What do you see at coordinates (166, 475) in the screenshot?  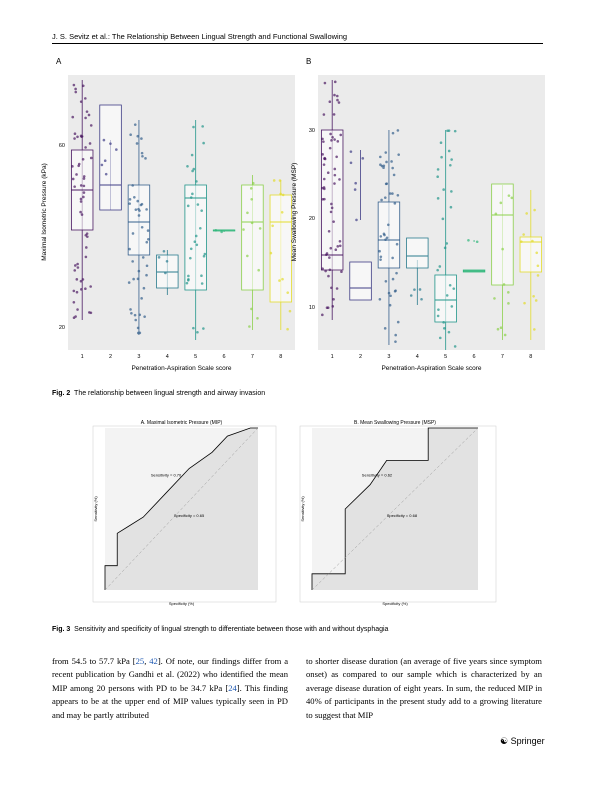 I see `annotation: Sensitivity = 0.70` at bounding box center [166, 475].